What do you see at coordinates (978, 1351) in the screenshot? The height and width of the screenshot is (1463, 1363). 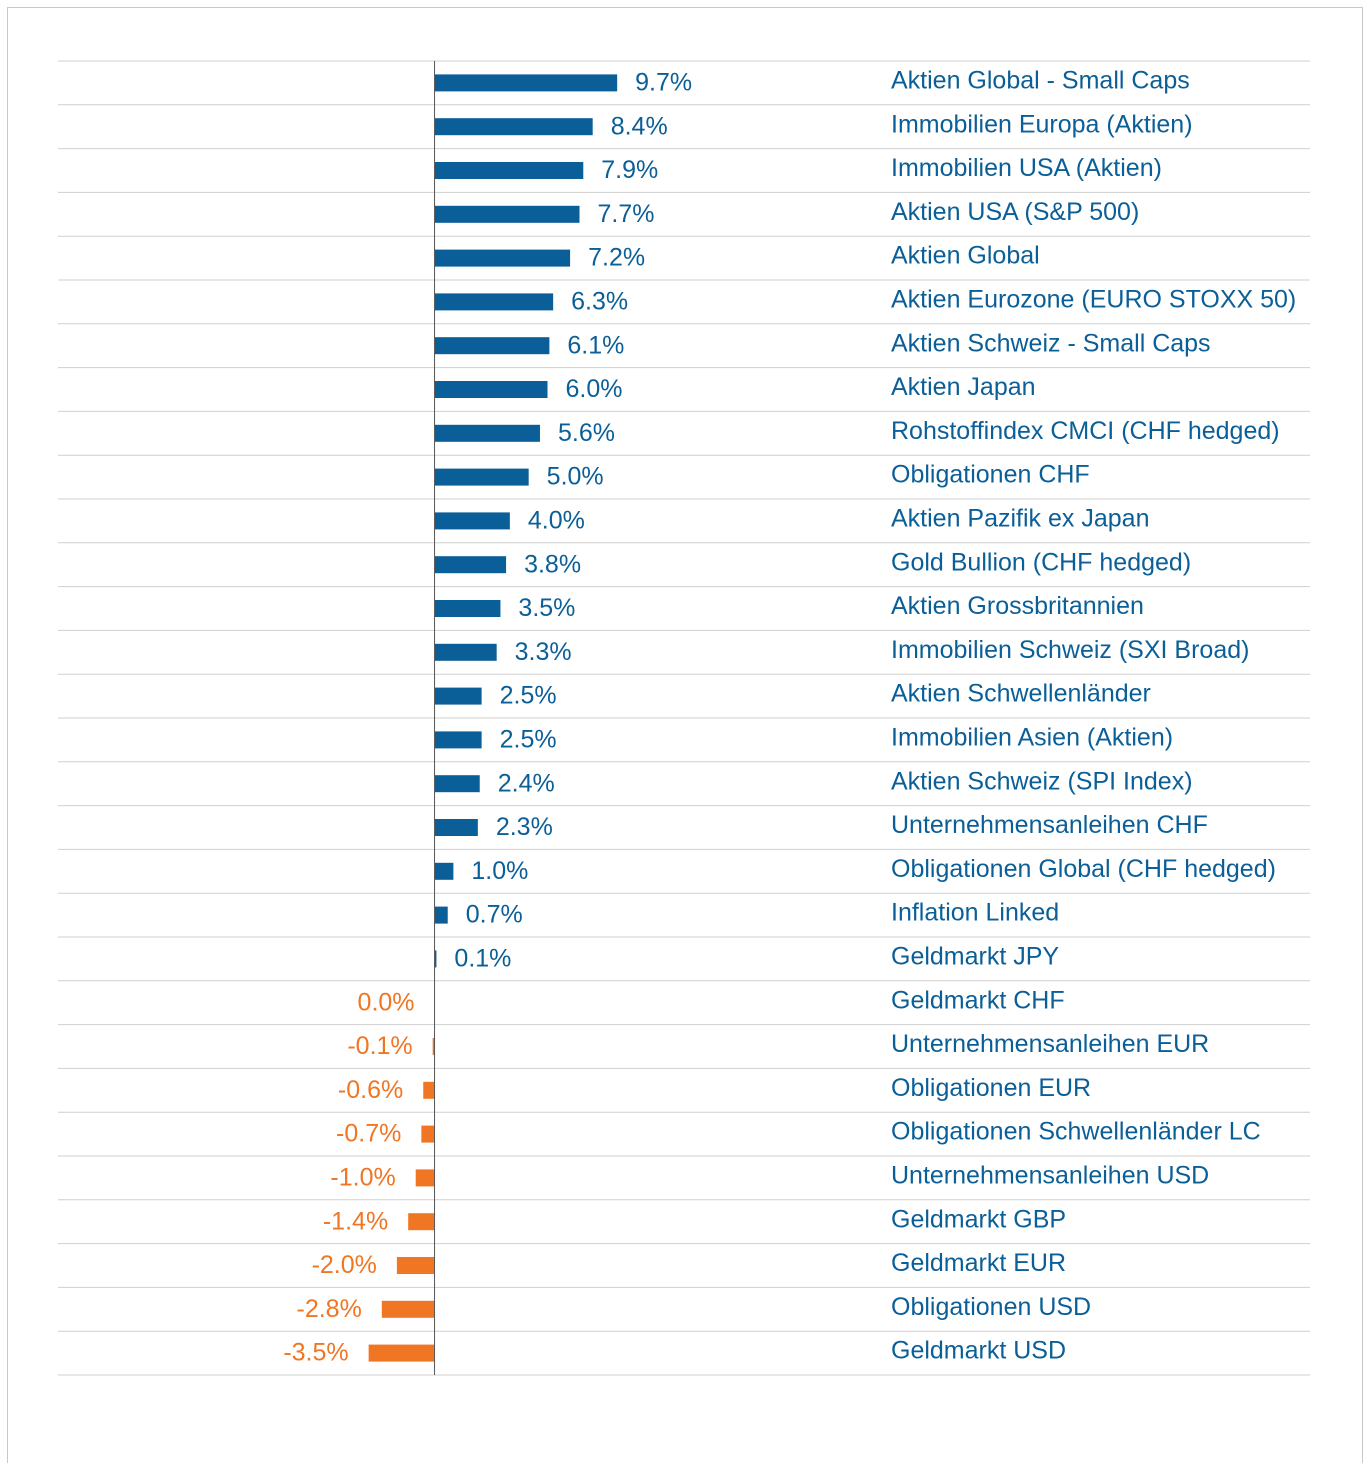 I see `category-label: Geldmarkt USD` at bounding box center [978, 1351].